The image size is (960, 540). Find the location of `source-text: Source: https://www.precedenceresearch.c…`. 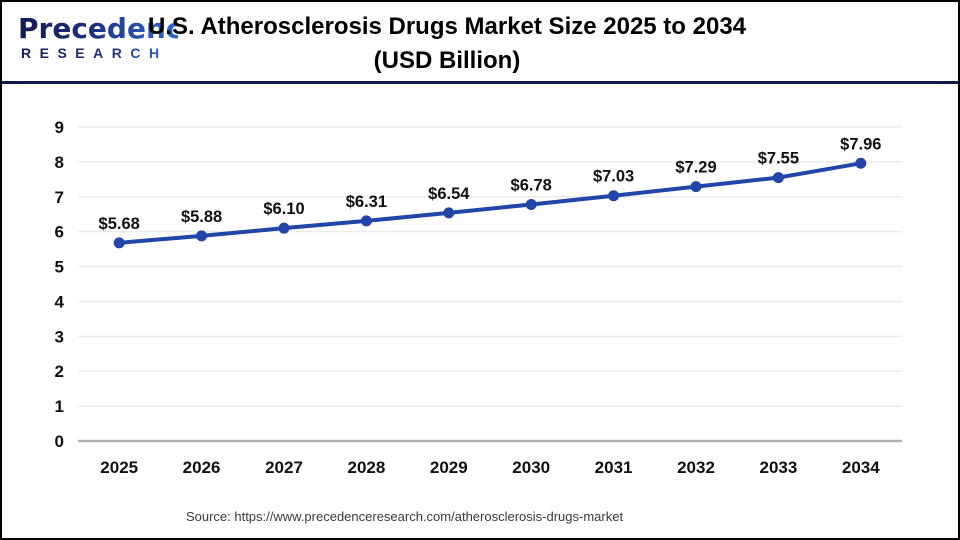

source-text: Source: https://www.precedenceresearch.c… is located at coordinates (404, 516).